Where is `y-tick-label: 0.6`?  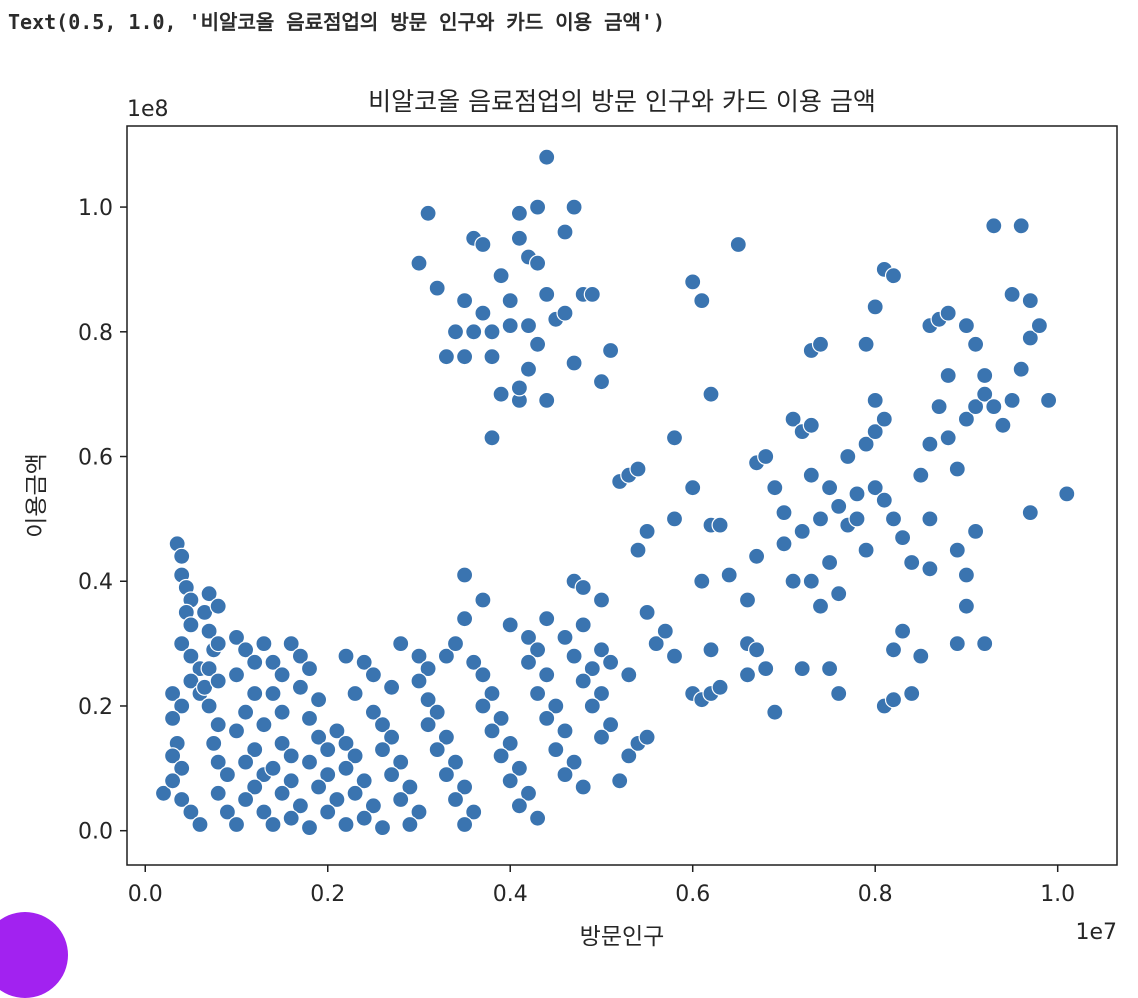 y-tick-label: 0.6 is located at coordinates (95, 458).